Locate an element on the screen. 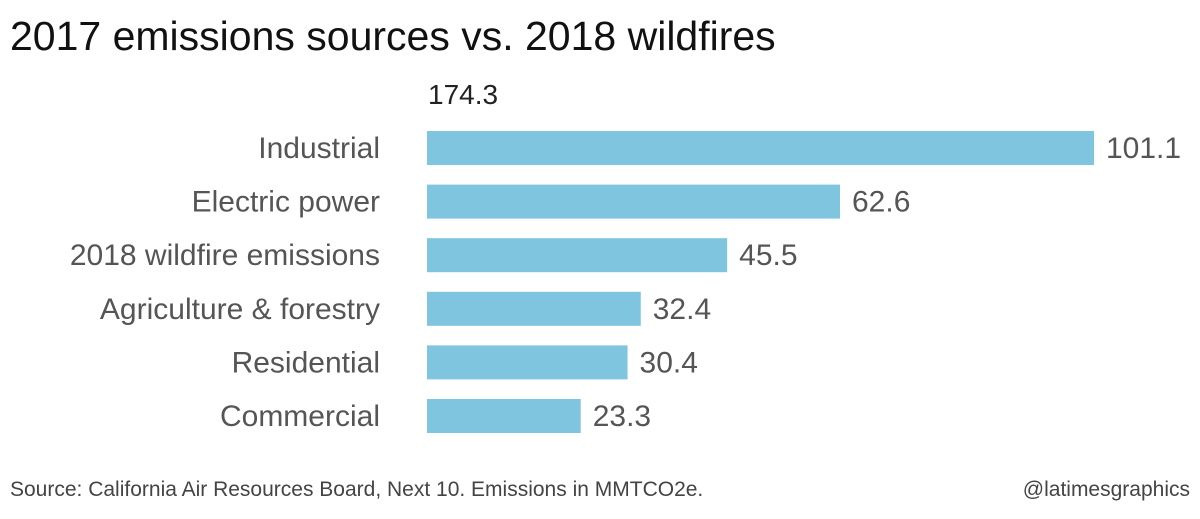 The image size is (1200, 519). value-label: 32.4 is located at coordinates (682, 309).